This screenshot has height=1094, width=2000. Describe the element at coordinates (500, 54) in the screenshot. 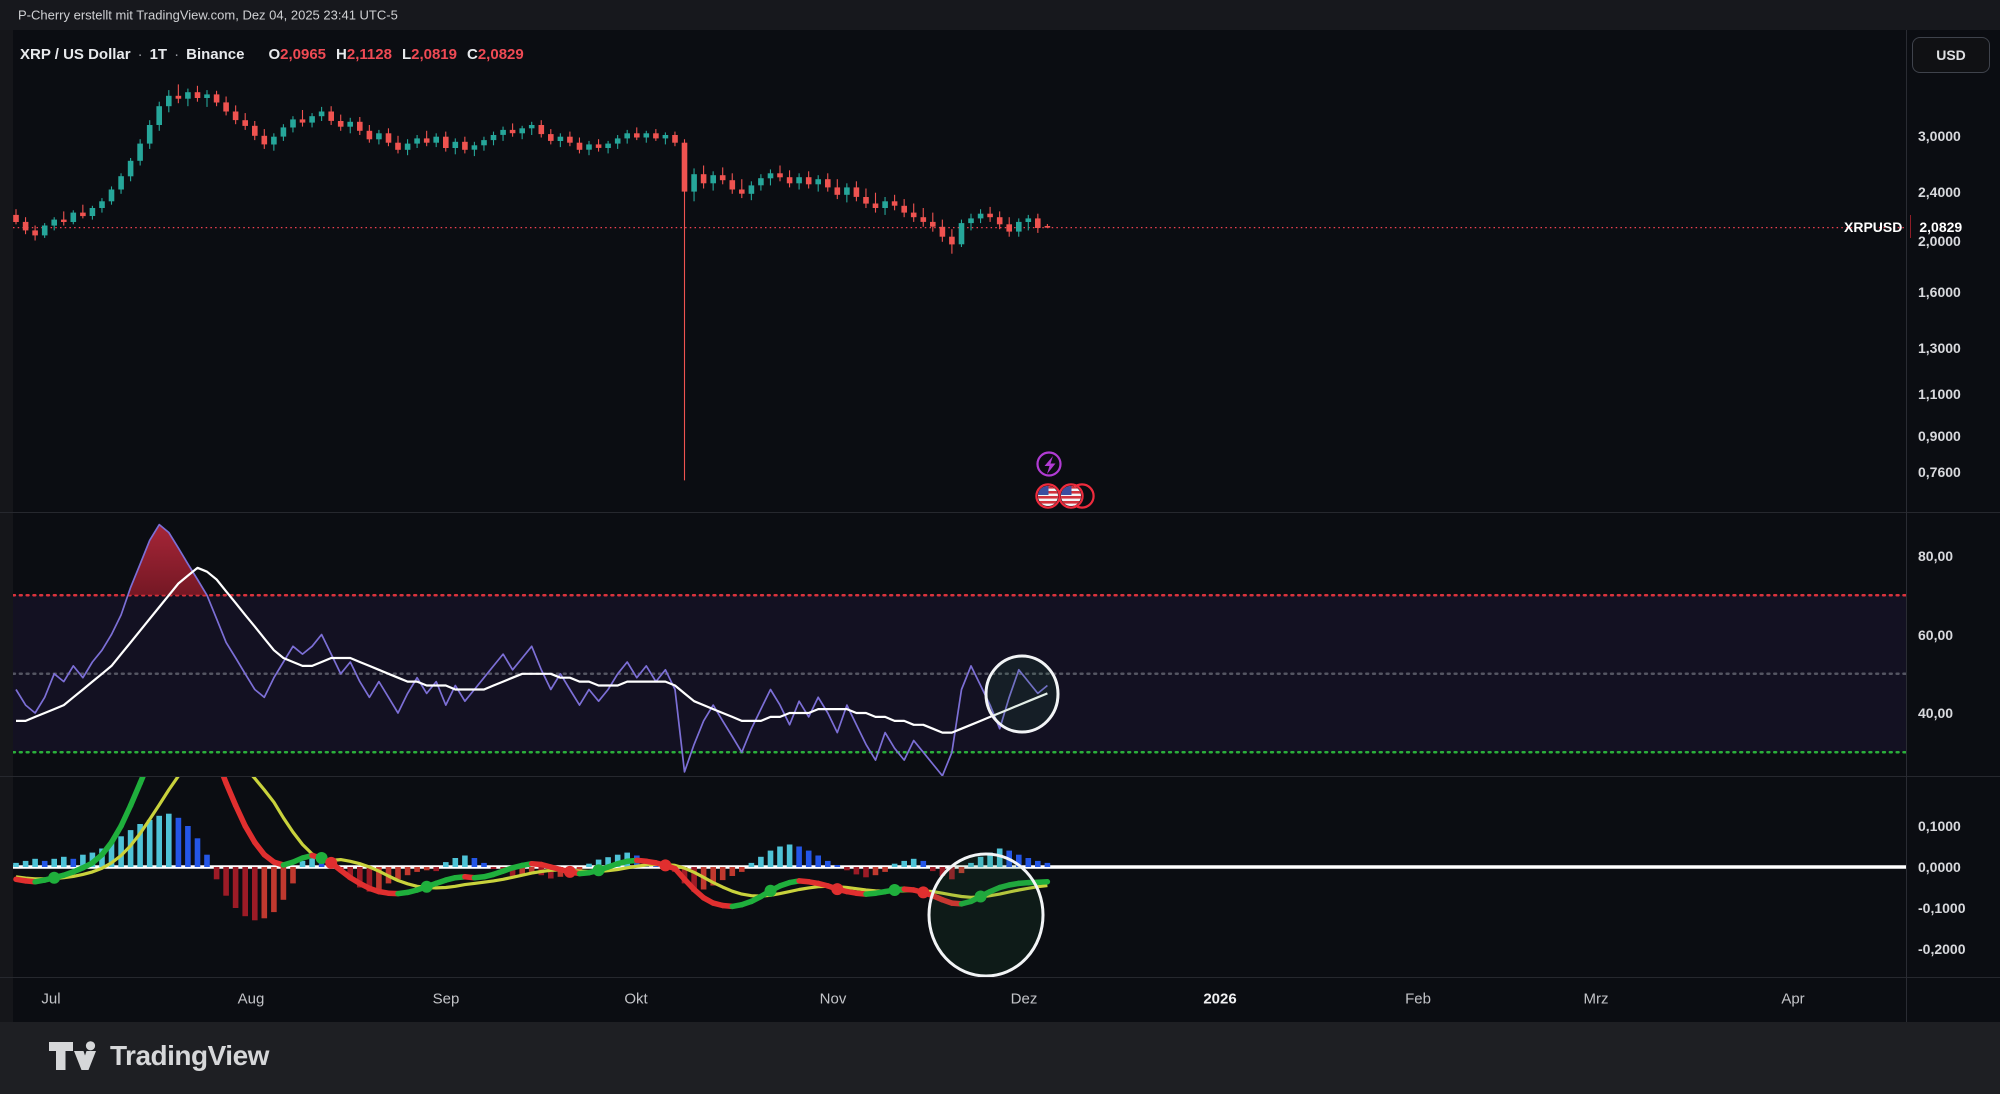

I see `close-value: 2,0829` at that location.